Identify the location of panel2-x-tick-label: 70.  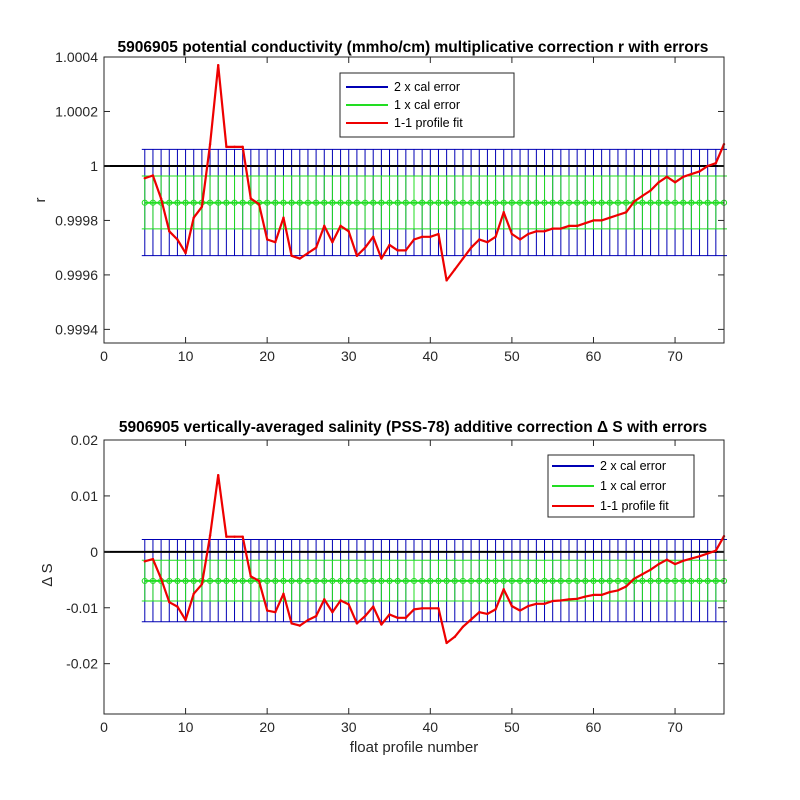
(675, 727).